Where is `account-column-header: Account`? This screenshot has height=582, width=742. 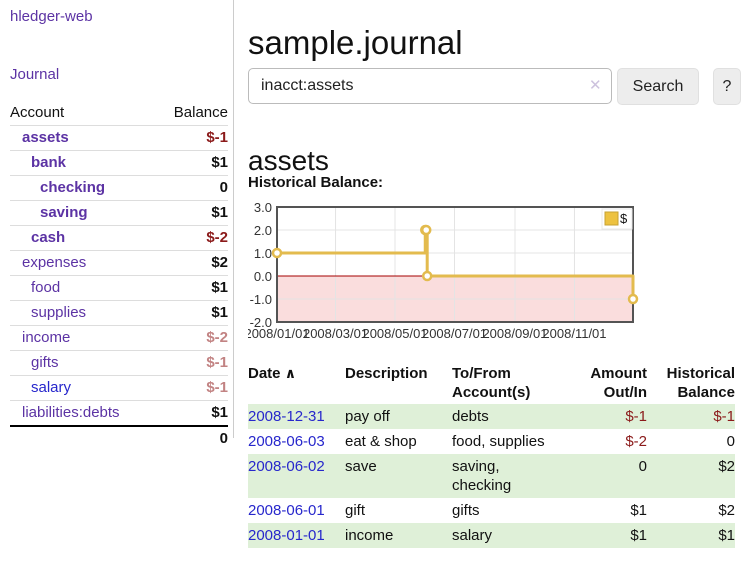 account-column-header: Account is located at coordinates (37, 112).